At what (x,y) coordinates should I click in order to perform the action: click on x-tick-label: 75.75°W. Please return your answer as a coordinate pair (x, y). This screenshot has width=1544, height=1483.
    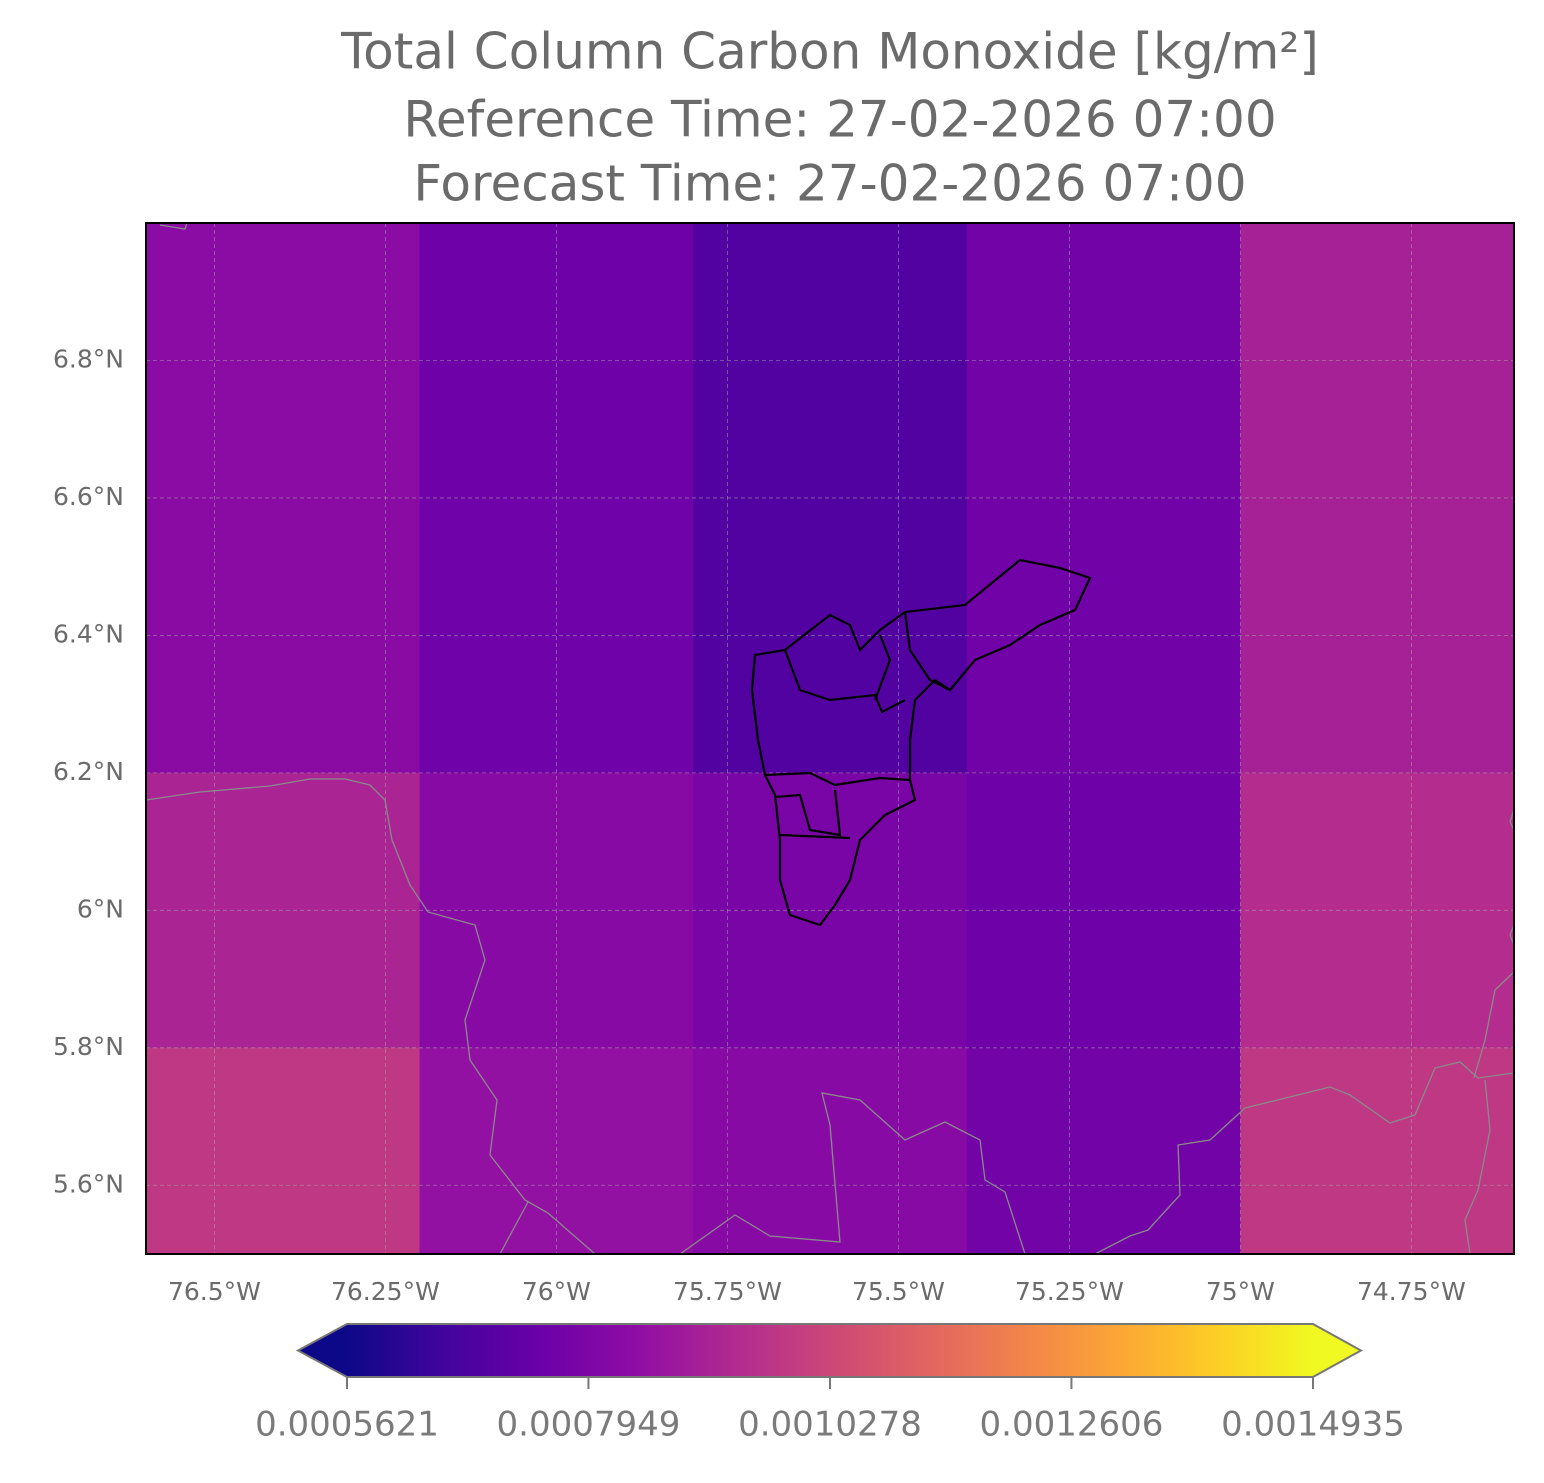
    Looking at the image, I should click on (727, 1291).